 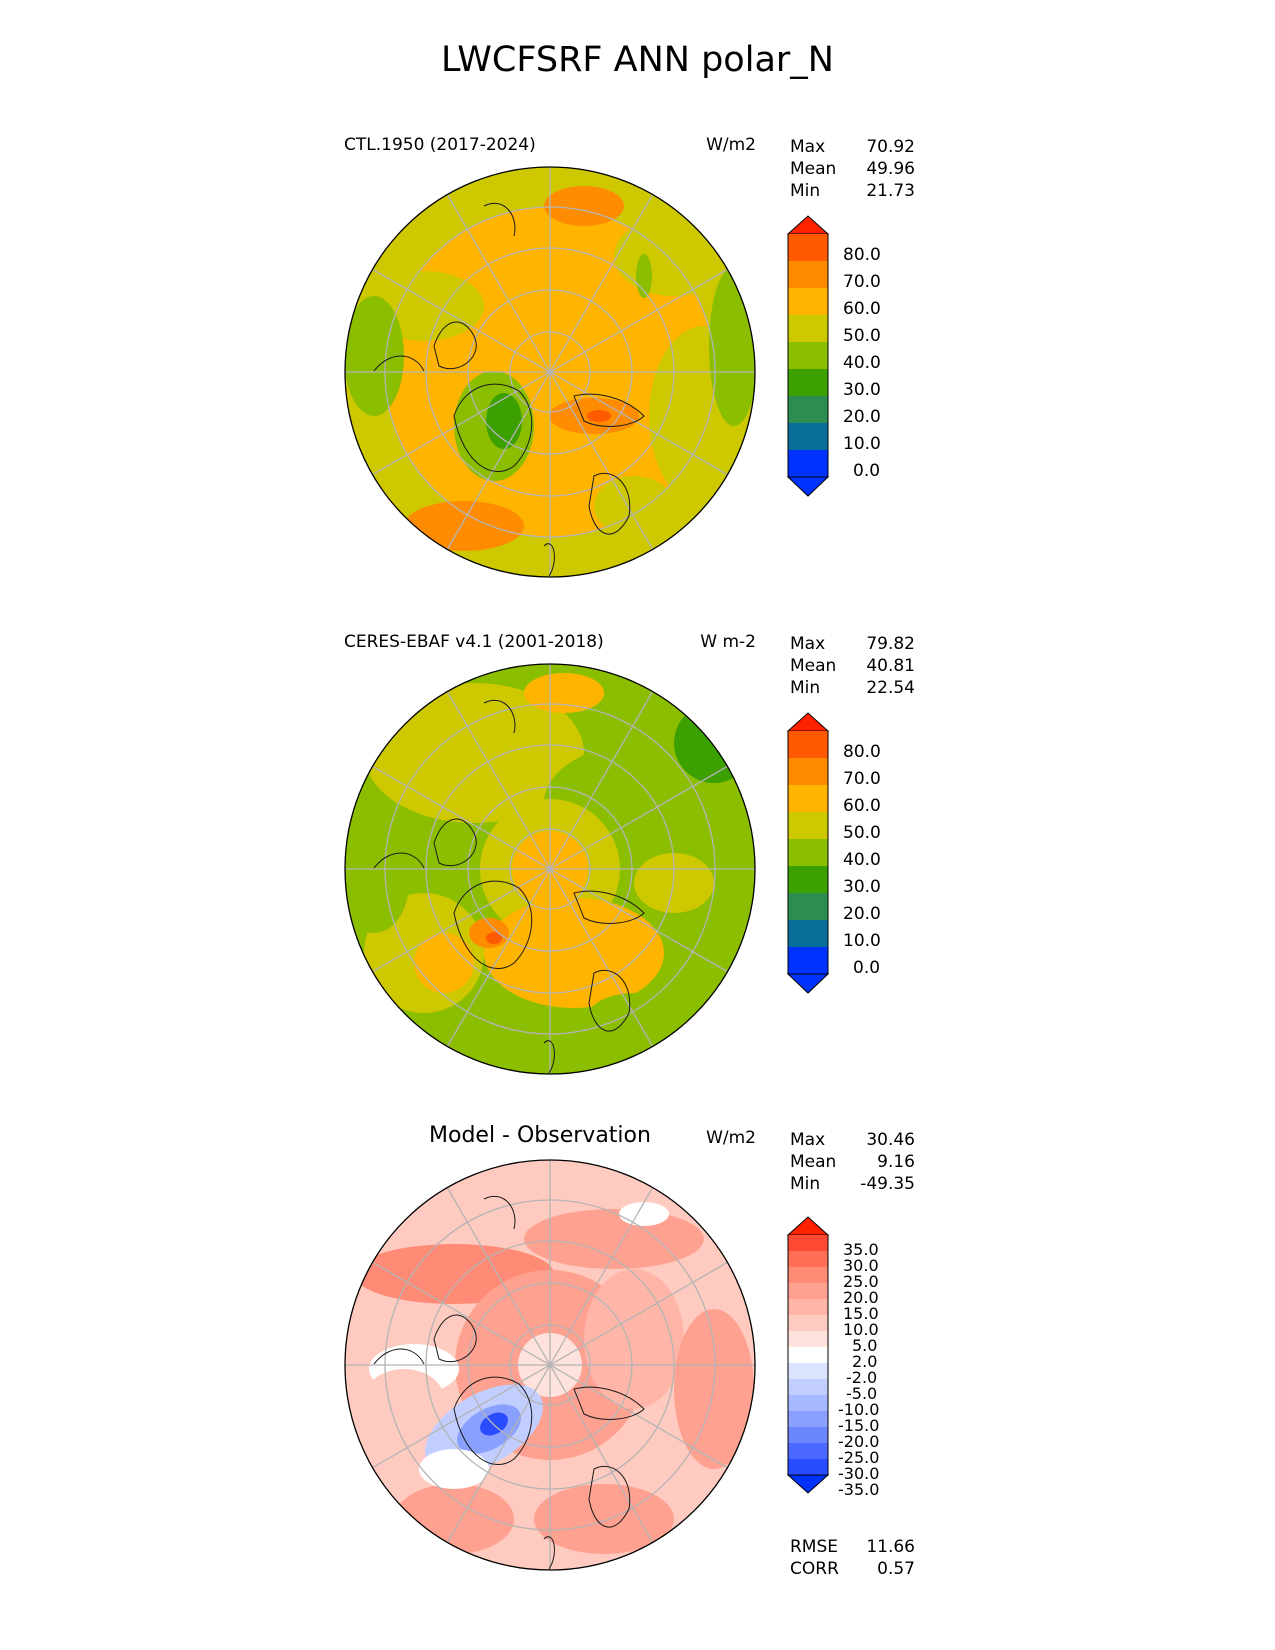 I want to click on panel-units: W m-2, so click(x=728, y=642).